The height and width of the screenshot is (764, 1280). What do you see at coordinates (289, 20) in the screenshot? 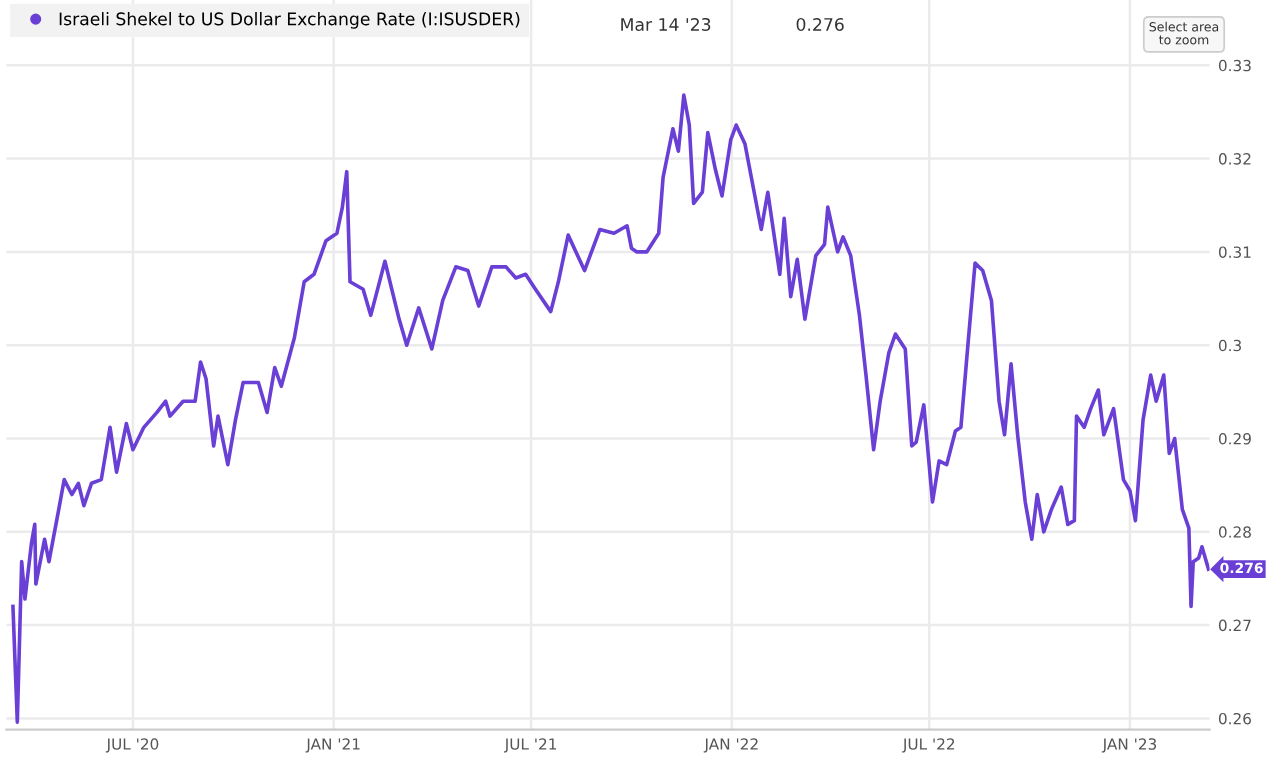
I see `legend-label: Israeli Shekel to US Dollar Exchange Rate (I:ISUSDER)` at bounding box center [289, 20].